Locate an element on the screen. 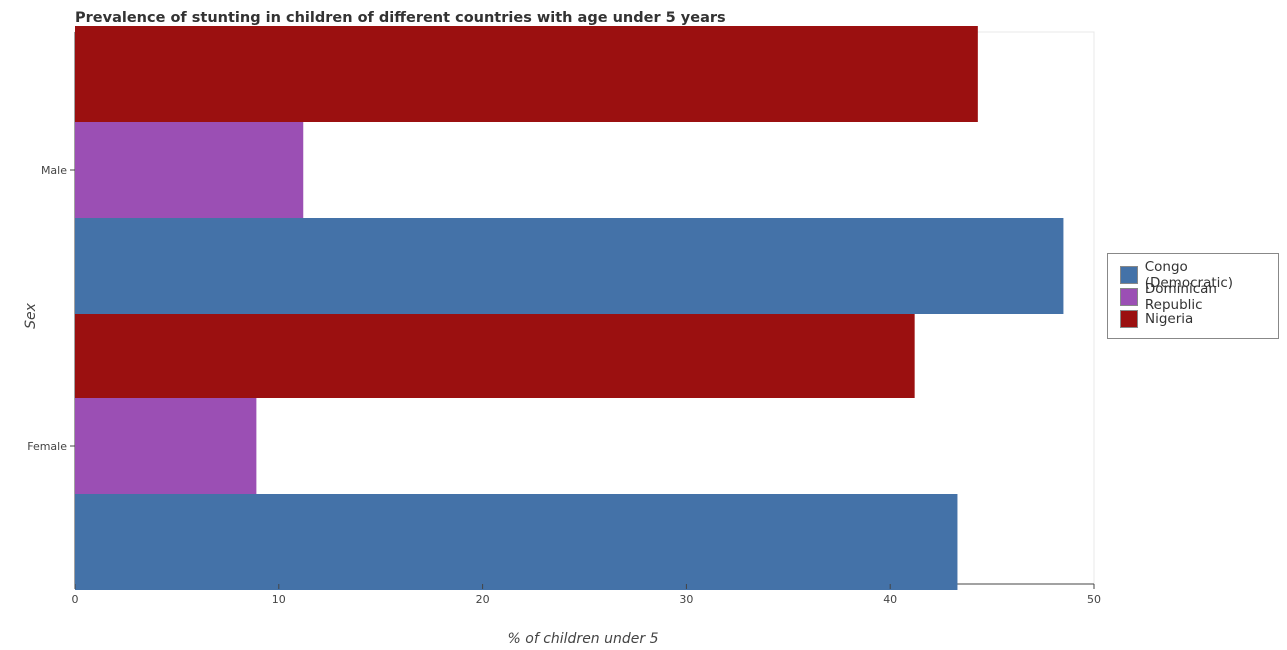  bar-female-dominican-republic is located at coordinates (166, 446).